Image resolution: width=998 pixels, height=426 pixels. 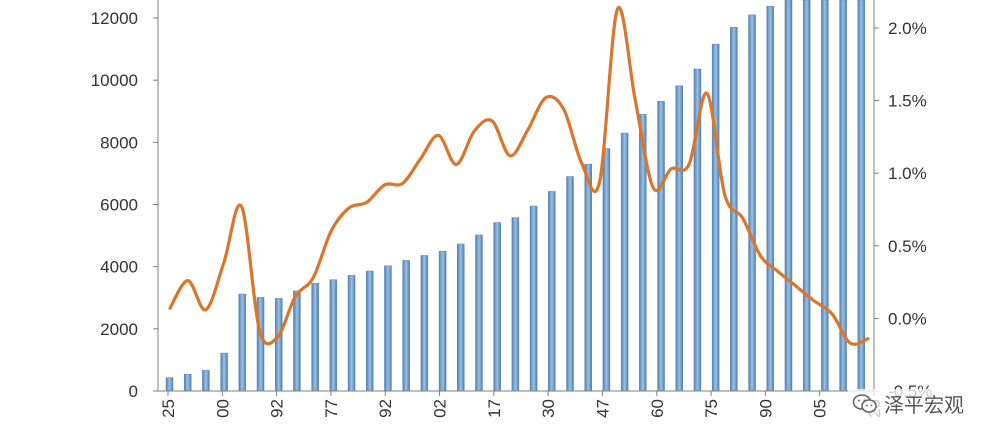 I want to click on watermark-text: 泽平宏观, so click(x=924, y=405).